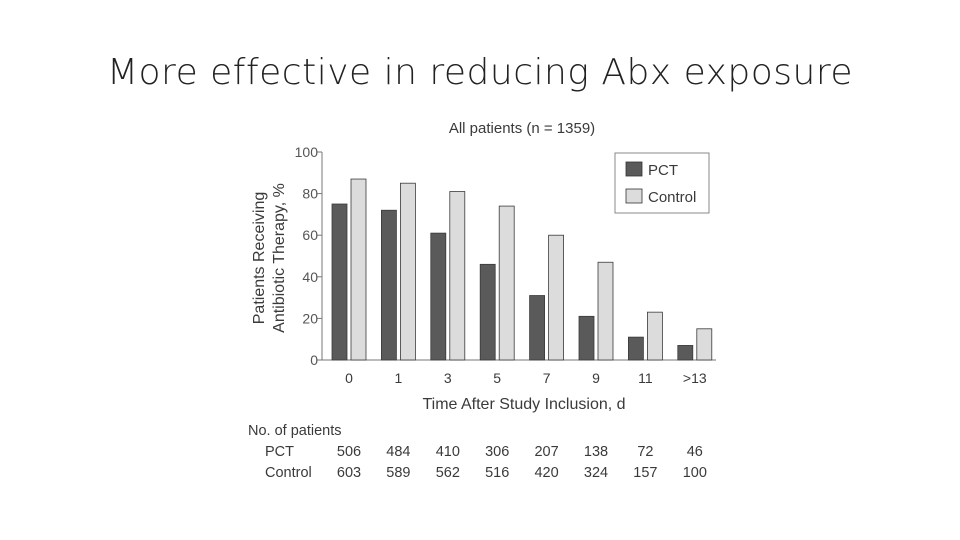  I want to click on patients-table-cell: 324, so click(596, 473).